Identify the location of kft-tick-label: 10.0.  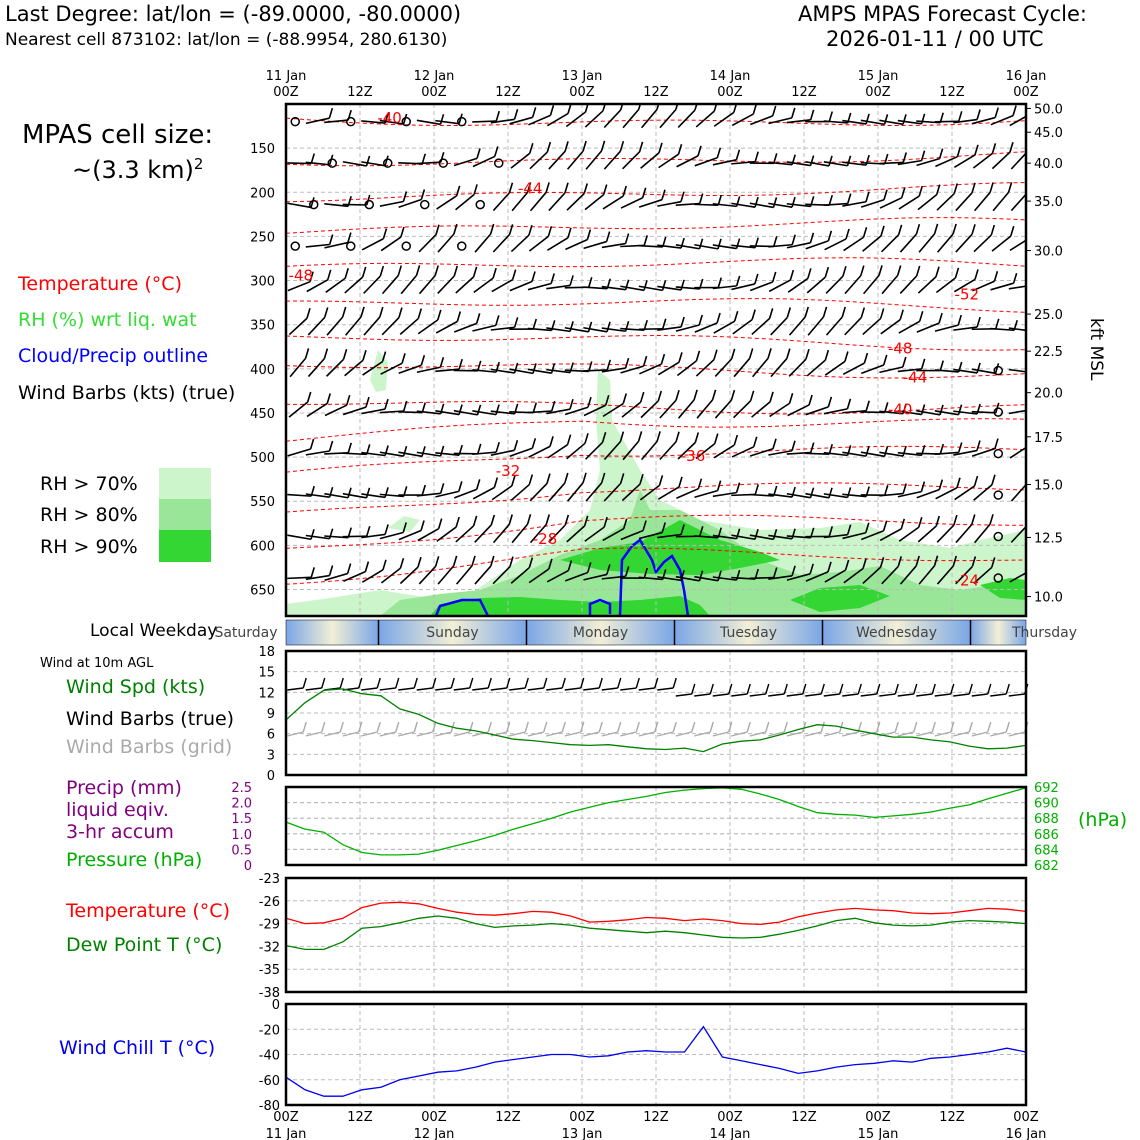
(1048, 598).